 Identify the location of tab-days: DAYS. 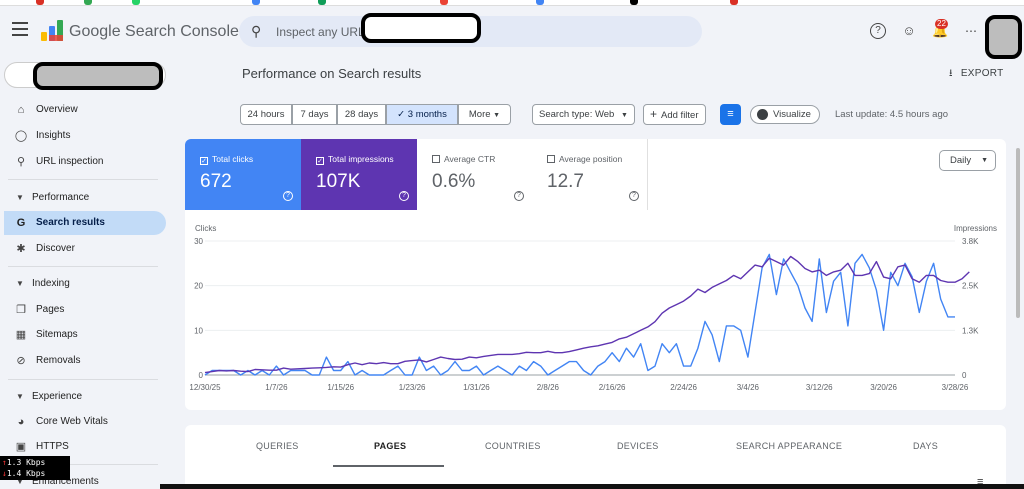
(926, 446).